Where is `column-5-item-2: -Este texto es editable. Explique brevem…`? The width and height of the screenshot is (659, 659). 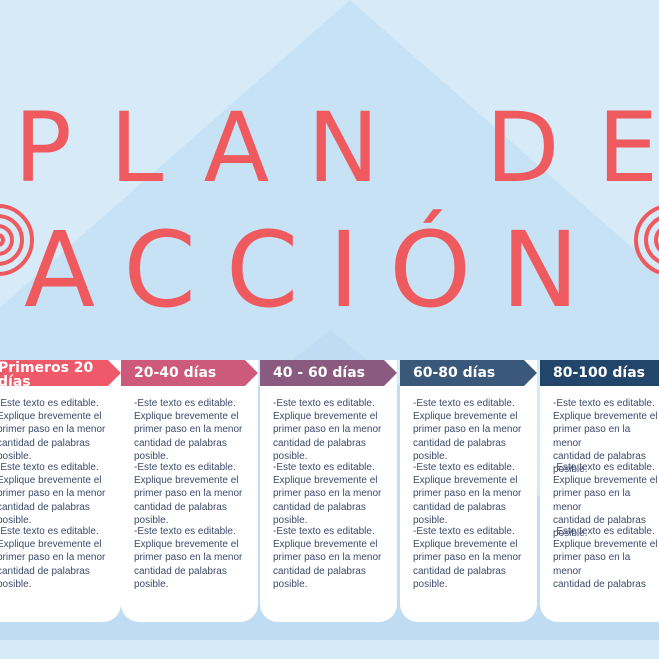
column-5-item-2: -Este texto es editable. Explique brevem… is located at coordinates (605, 501).